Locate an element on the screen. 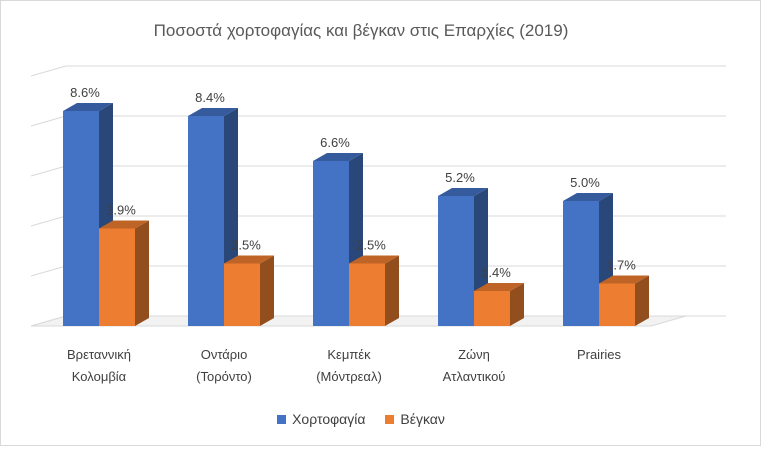 The height and width of the screenshot is (450, 768). data-label-vegetarian: 5.2% is located at coordinates (460, 177).